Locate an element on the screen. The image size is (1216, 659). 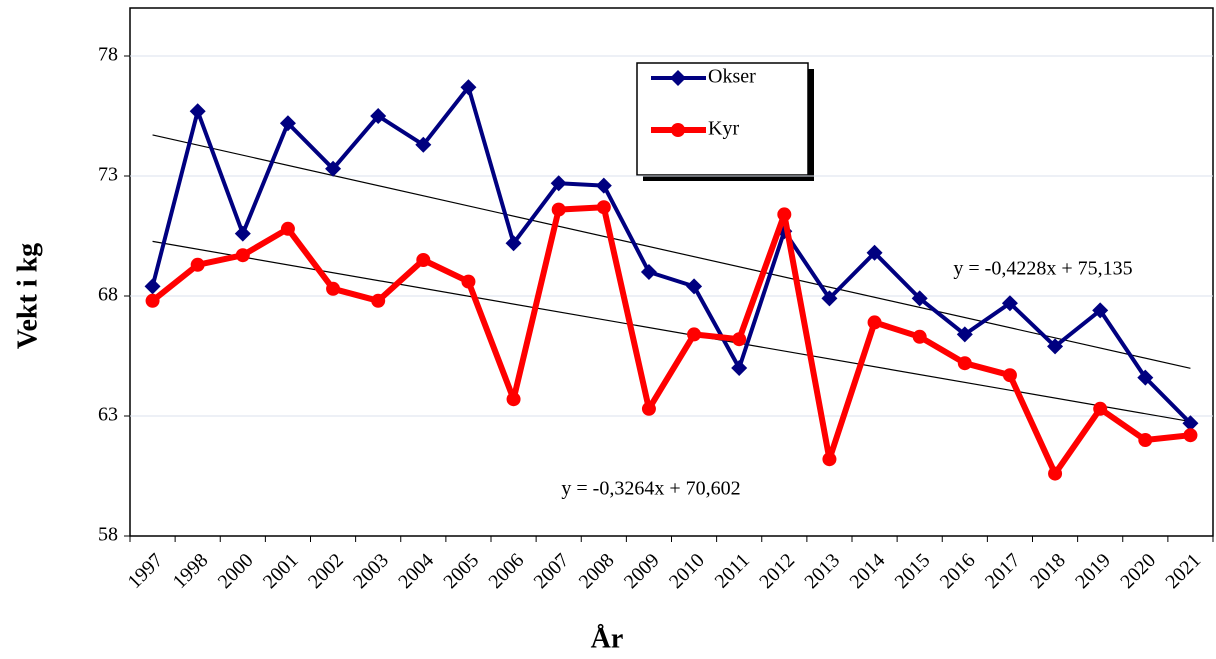
x-tick-label: 2003 is located at coordinates (371, 571).